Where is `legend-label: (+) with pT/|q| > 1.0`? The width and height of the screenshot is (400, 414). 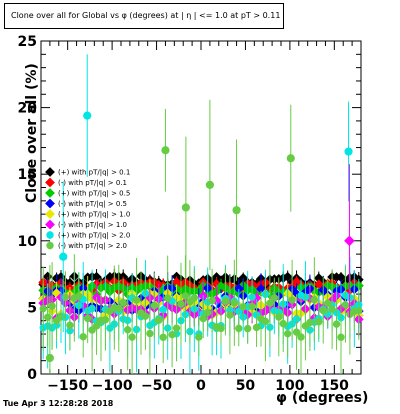 legend-label: (+) with pT/|q| > 1.0 is located at coordinates (94, 215).